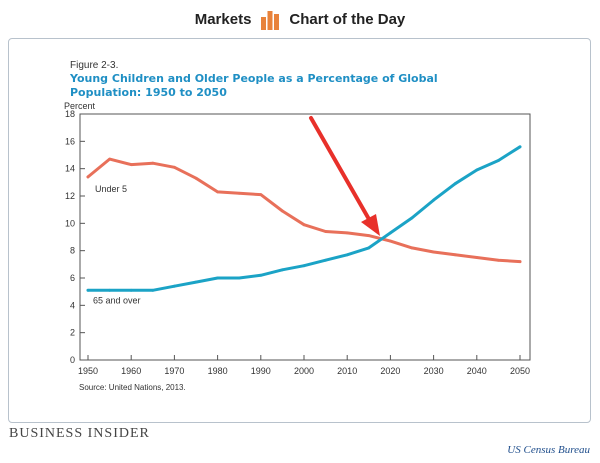 The image size is (600, 463). What do you see at coordinates (370, 225) in the screenshot?
I see `arrow-head-icon` at bounding box center [370, 225].